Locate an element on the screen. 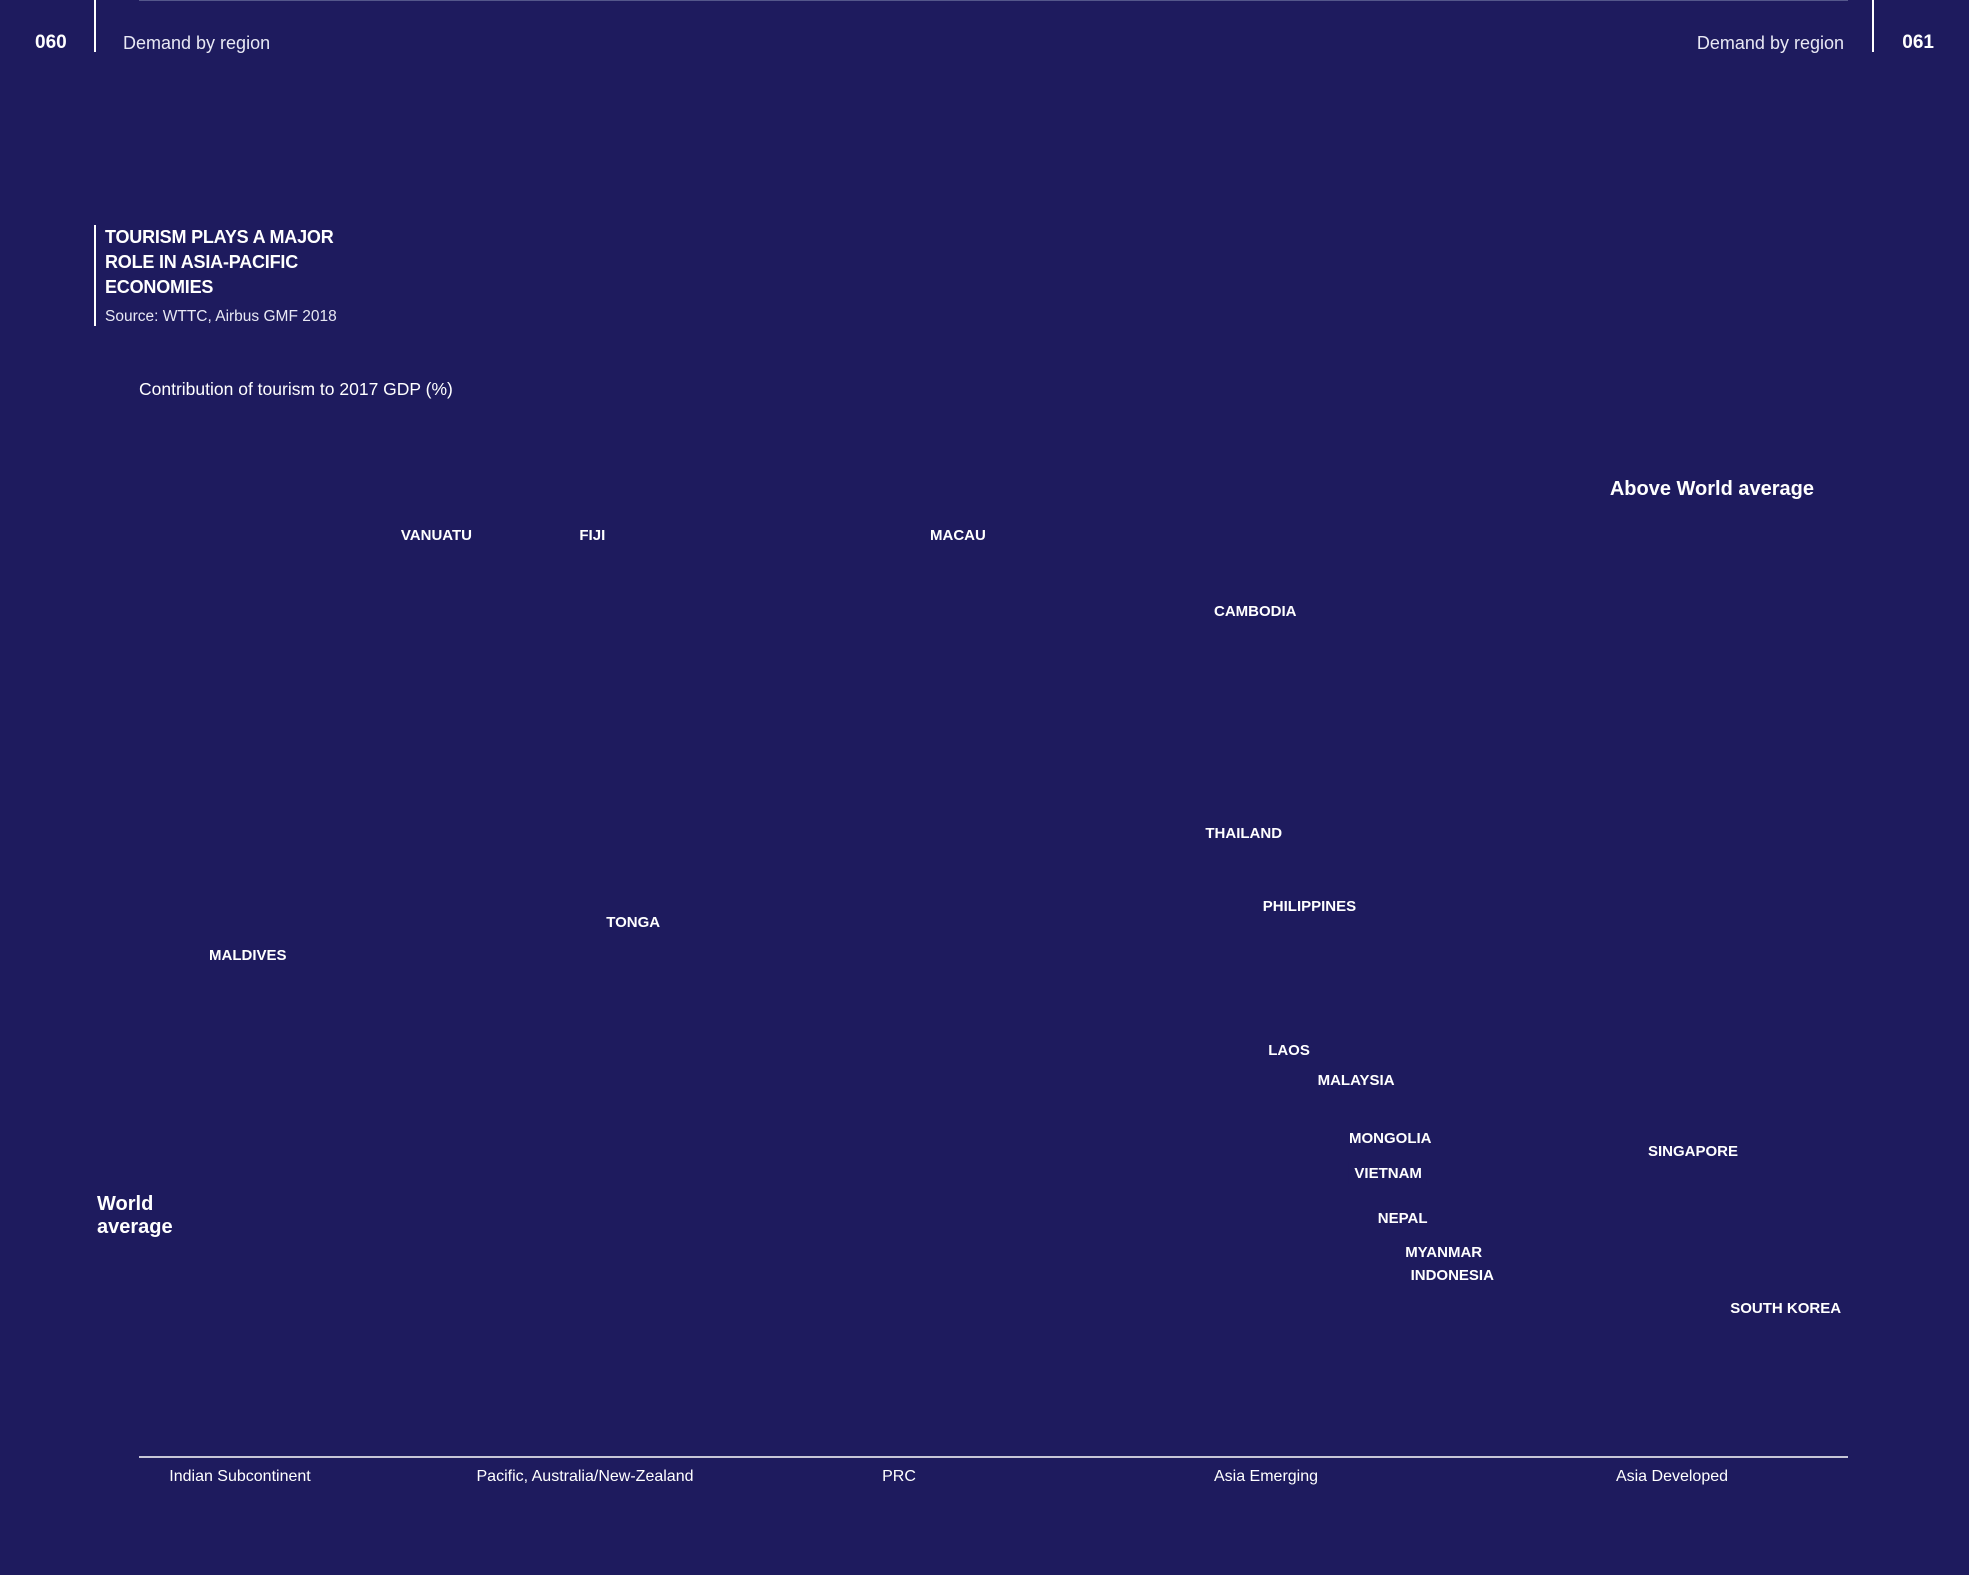 The height and width of the screenshot is (1575, 1969). label-taiwan: TAIWAN is located at coordinates (1779, 2).